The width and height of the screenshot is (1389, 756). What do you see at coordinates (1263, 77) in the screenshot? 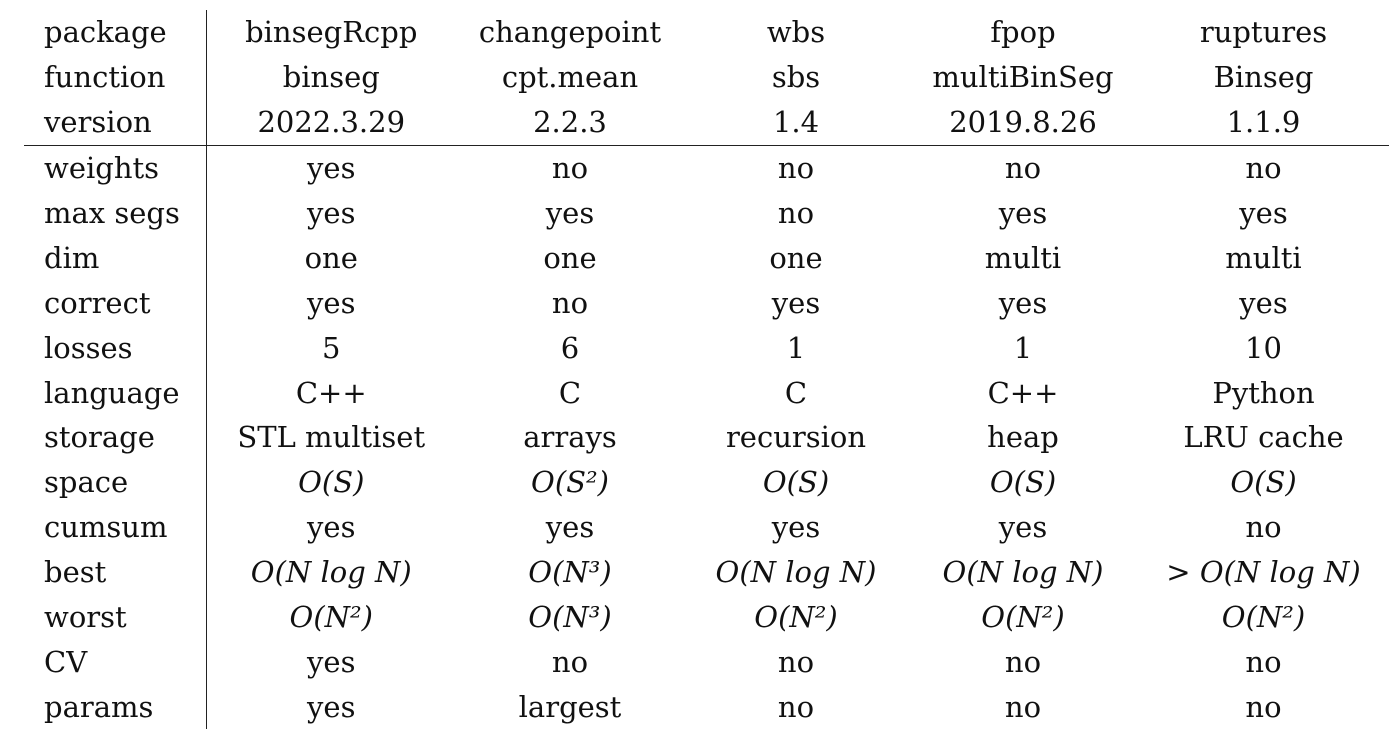
I see `table-cell: Binseg` at bounding box center [1263, 77].